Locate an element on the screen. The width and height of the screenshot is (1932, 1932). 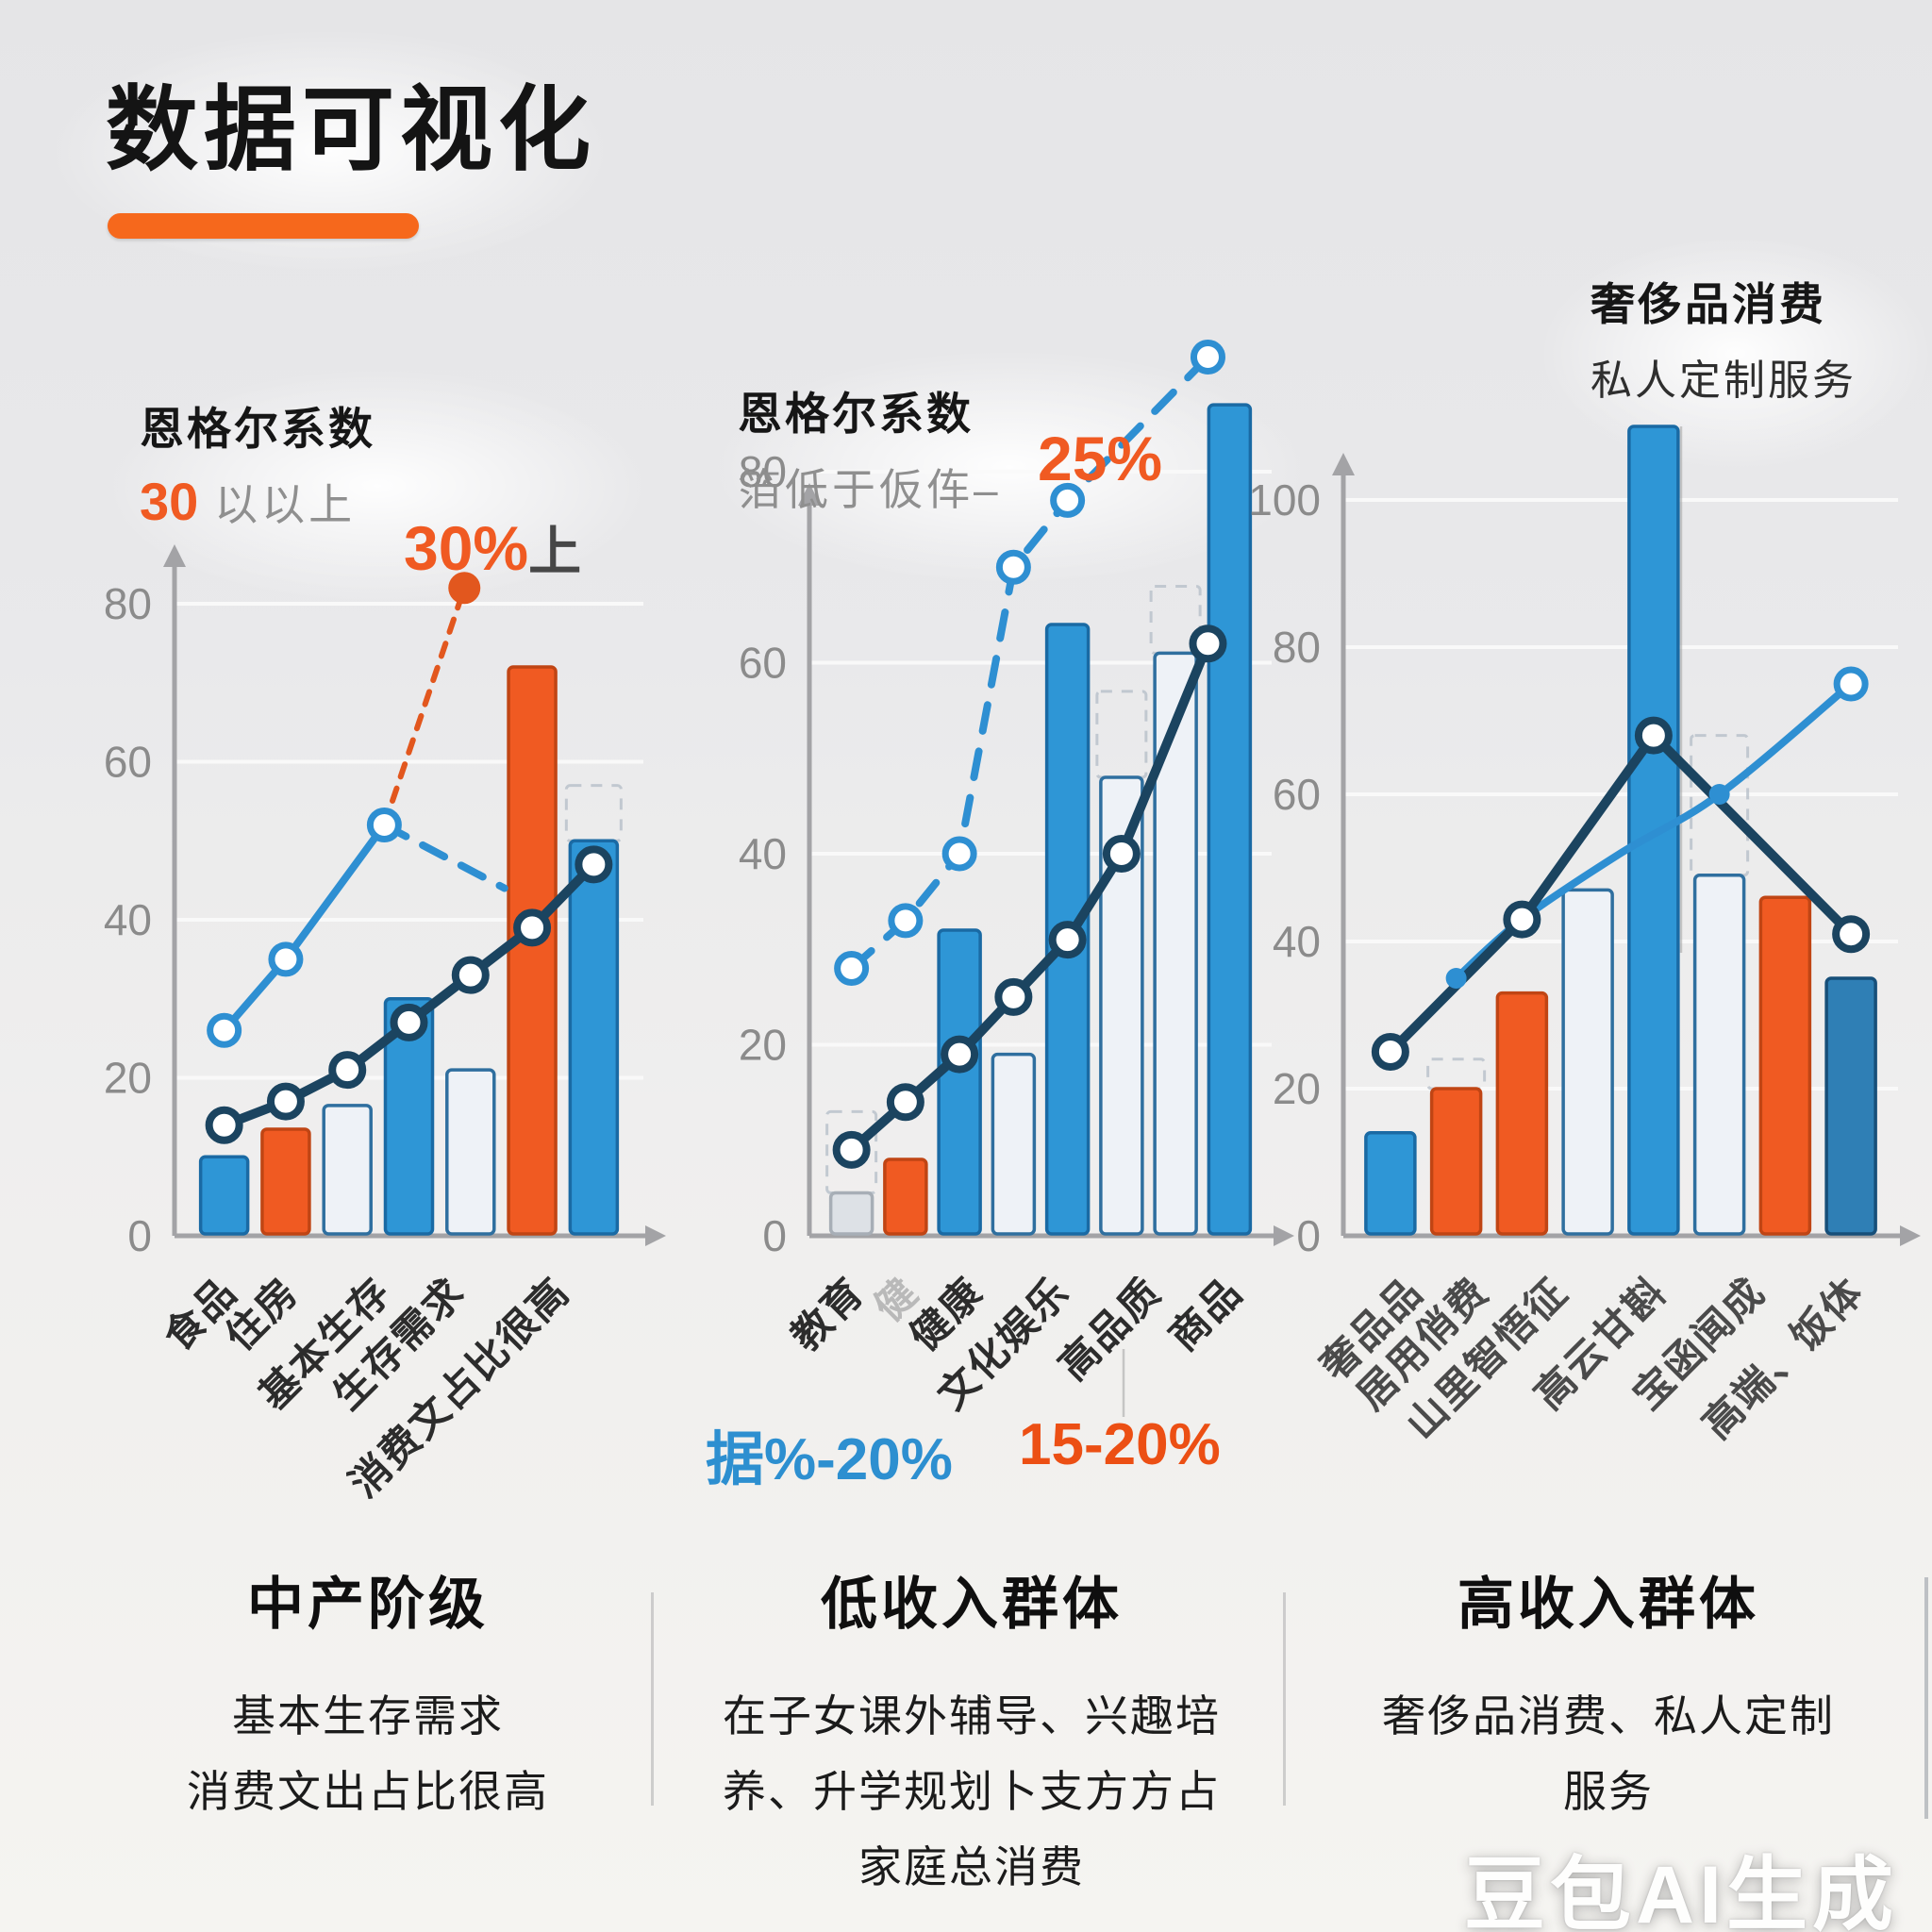
chart1-header: 恩格尔系数 30 以以上 is located at coordinates (257, 462).